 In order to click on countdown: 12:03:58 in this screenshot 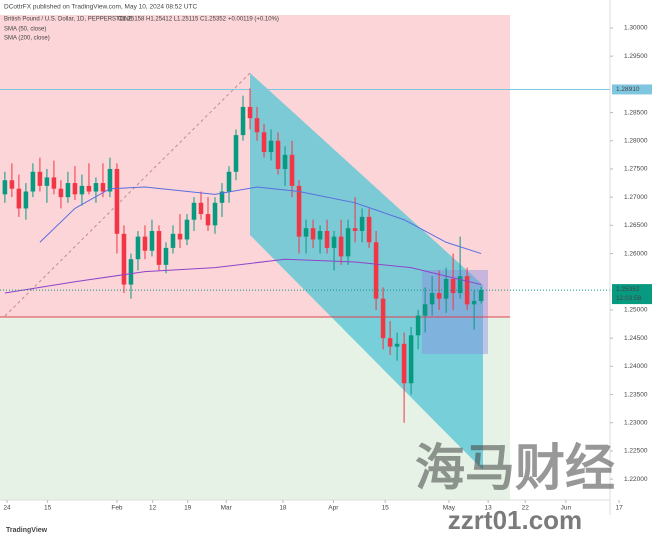, I will do `click(629, 298)`.